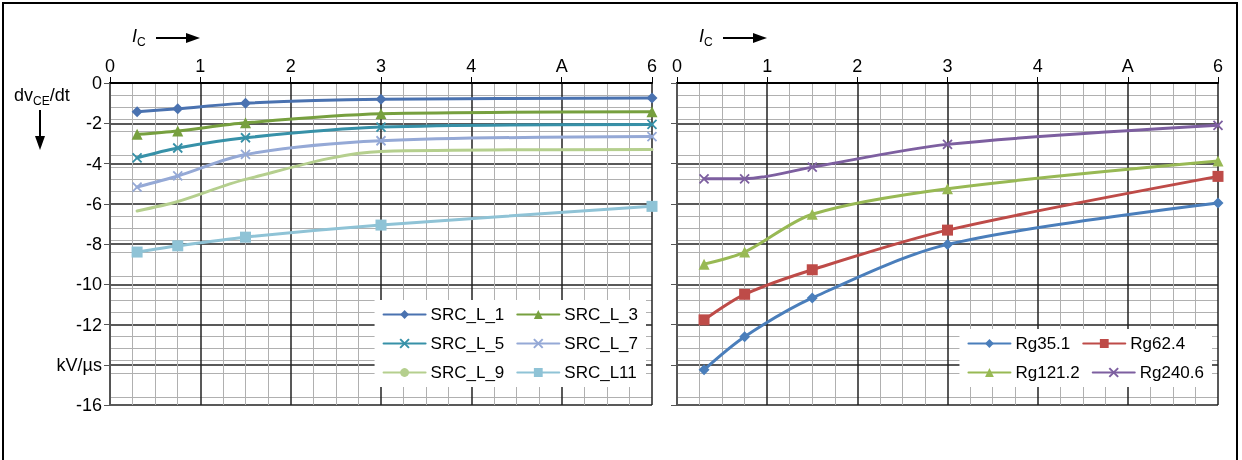 This screenshot has width=1242, height=460. I want to click on y-tick-label: -8, so click(93, 244).